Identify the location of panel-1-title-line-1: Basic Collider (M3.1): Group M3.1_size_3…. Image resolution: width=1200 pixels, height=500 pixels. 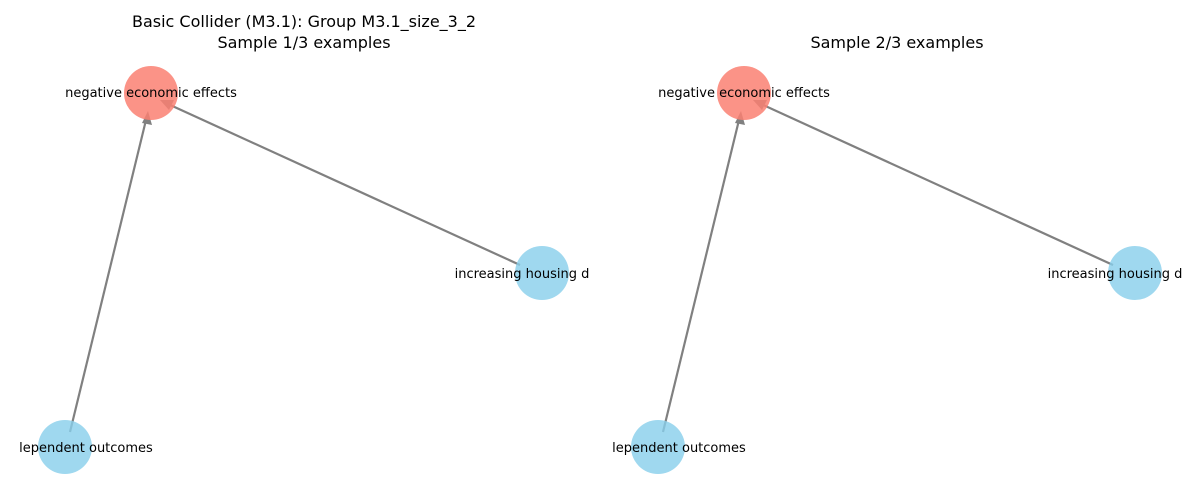
(304, 21).